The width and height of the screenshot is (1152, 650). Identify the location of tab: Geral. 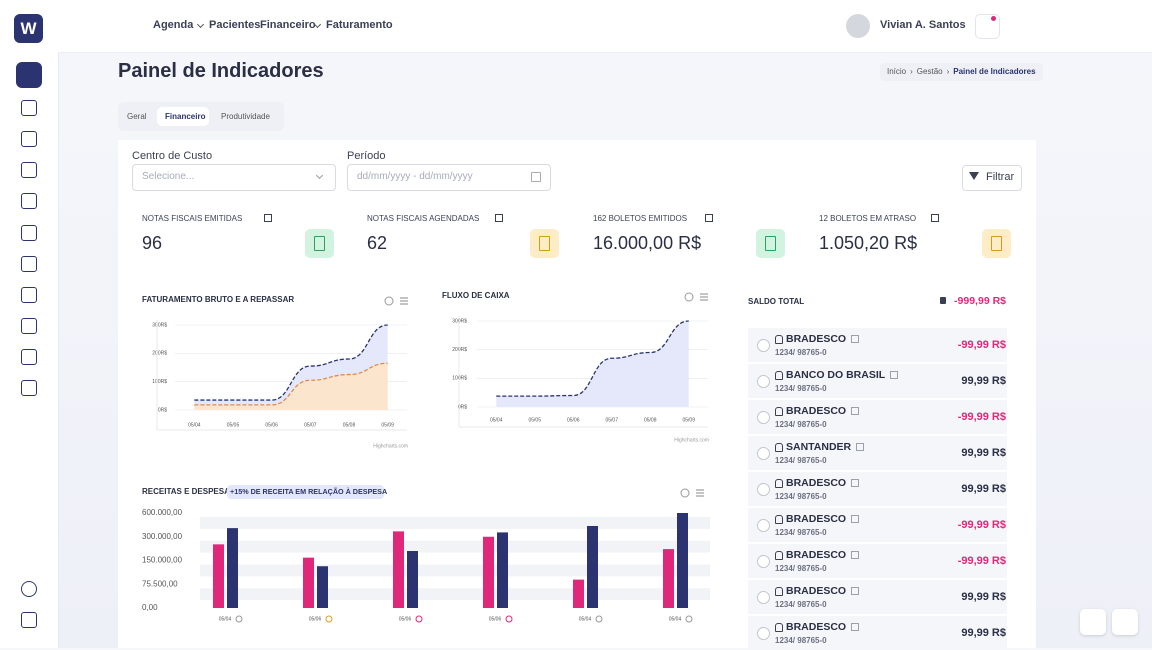
(137, 116).